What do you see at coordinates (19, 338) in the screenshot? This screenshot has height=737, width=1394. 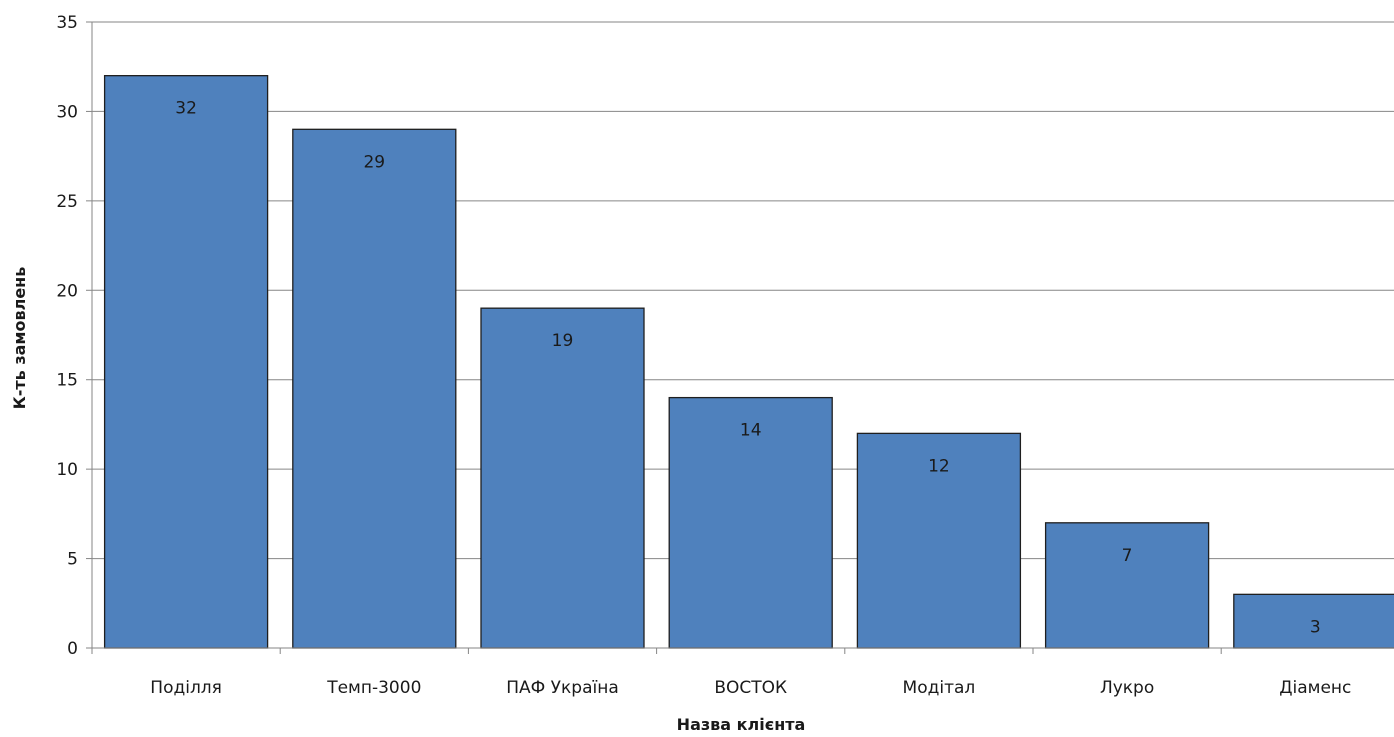 I see `y-axis-title: К-ть замовлень` at bounding box center [19, 338].